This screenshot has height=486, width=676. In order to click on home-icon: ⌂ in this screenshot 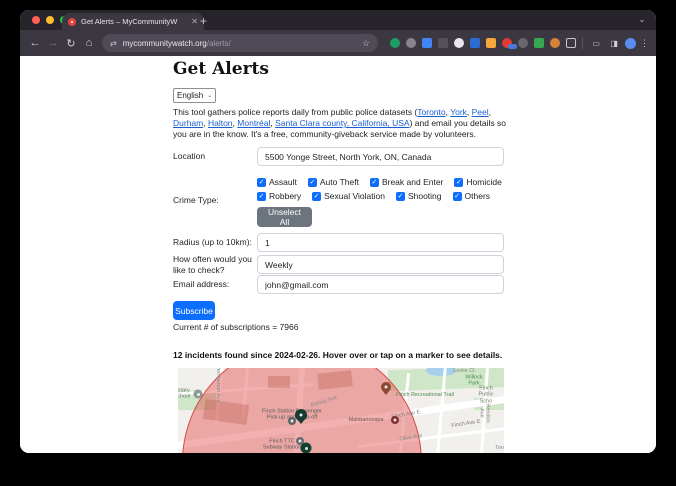, I will do `click(89, 43)`.